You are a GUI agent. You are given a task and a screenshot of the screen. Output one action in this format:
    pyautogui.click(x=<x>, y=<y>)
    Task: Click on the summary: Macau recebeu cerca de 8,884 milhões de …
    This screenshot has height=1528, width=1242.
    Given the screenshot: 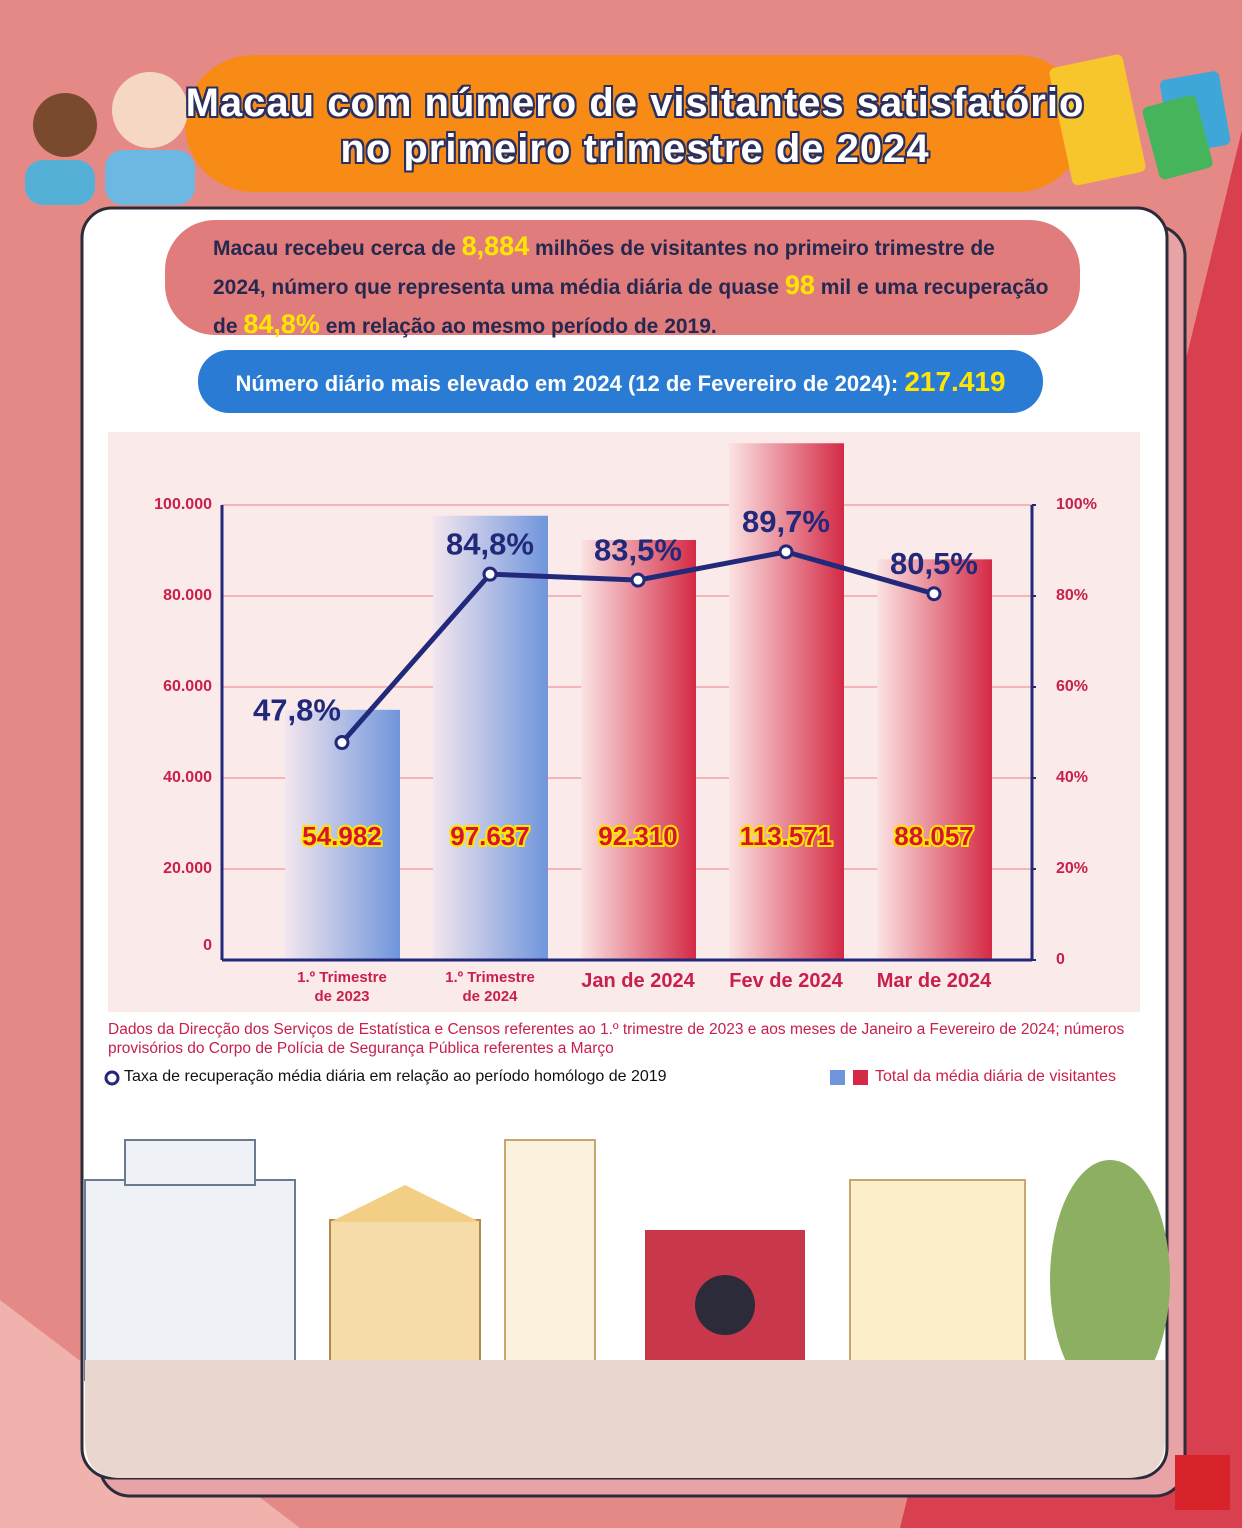 What is the action you would take?
    pyautogui.click(x=633, y=286)
    